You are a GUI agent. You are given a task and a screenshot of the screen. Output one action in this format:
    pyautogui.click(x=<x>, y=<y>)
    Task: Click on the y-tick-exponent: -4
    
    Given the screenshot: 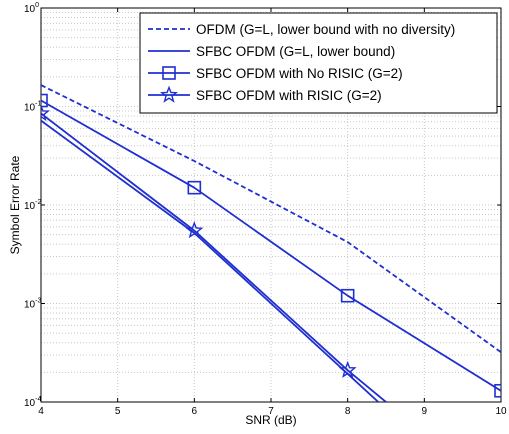 What is the action you would take?
    pyautogui.click(x=38, y=399)
    